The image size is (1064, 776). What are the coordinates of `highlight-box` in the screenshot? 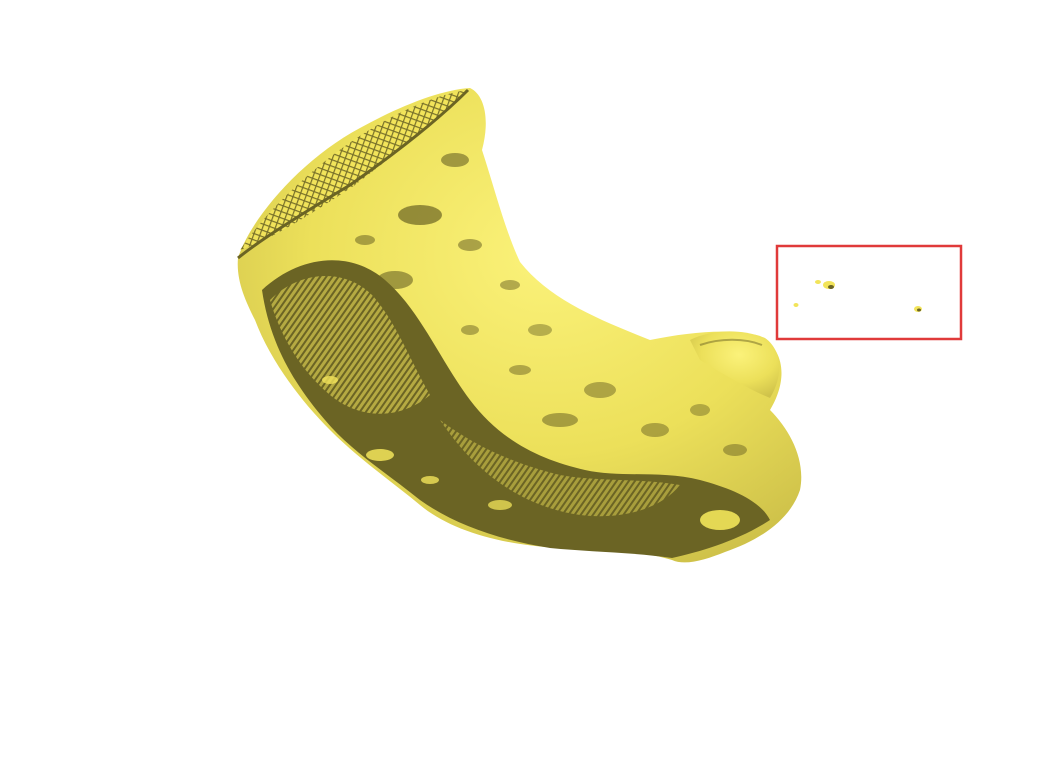 It's located at (869, 292).